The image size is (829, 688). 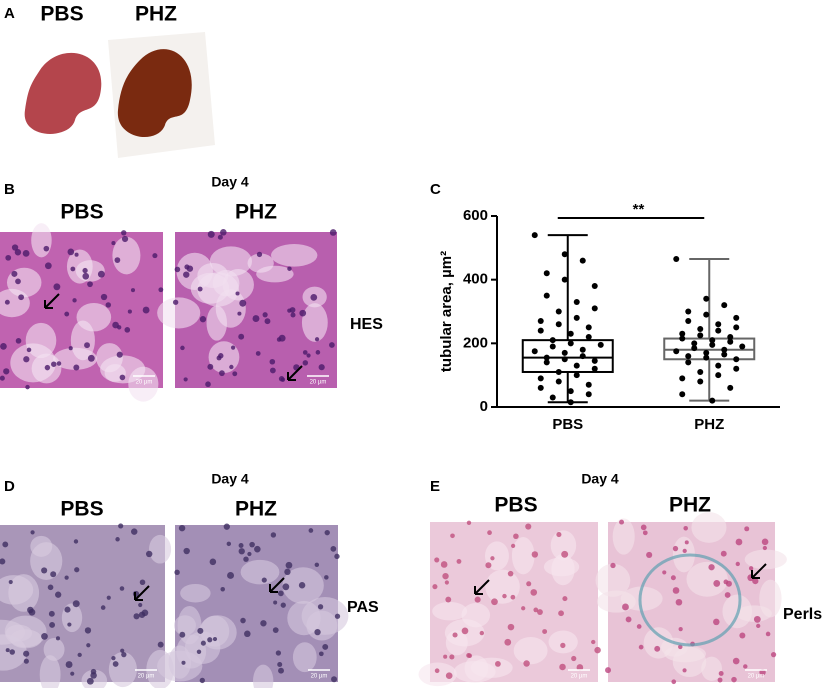 I want to click on column-title: PBS, so click(x=515, y=505).